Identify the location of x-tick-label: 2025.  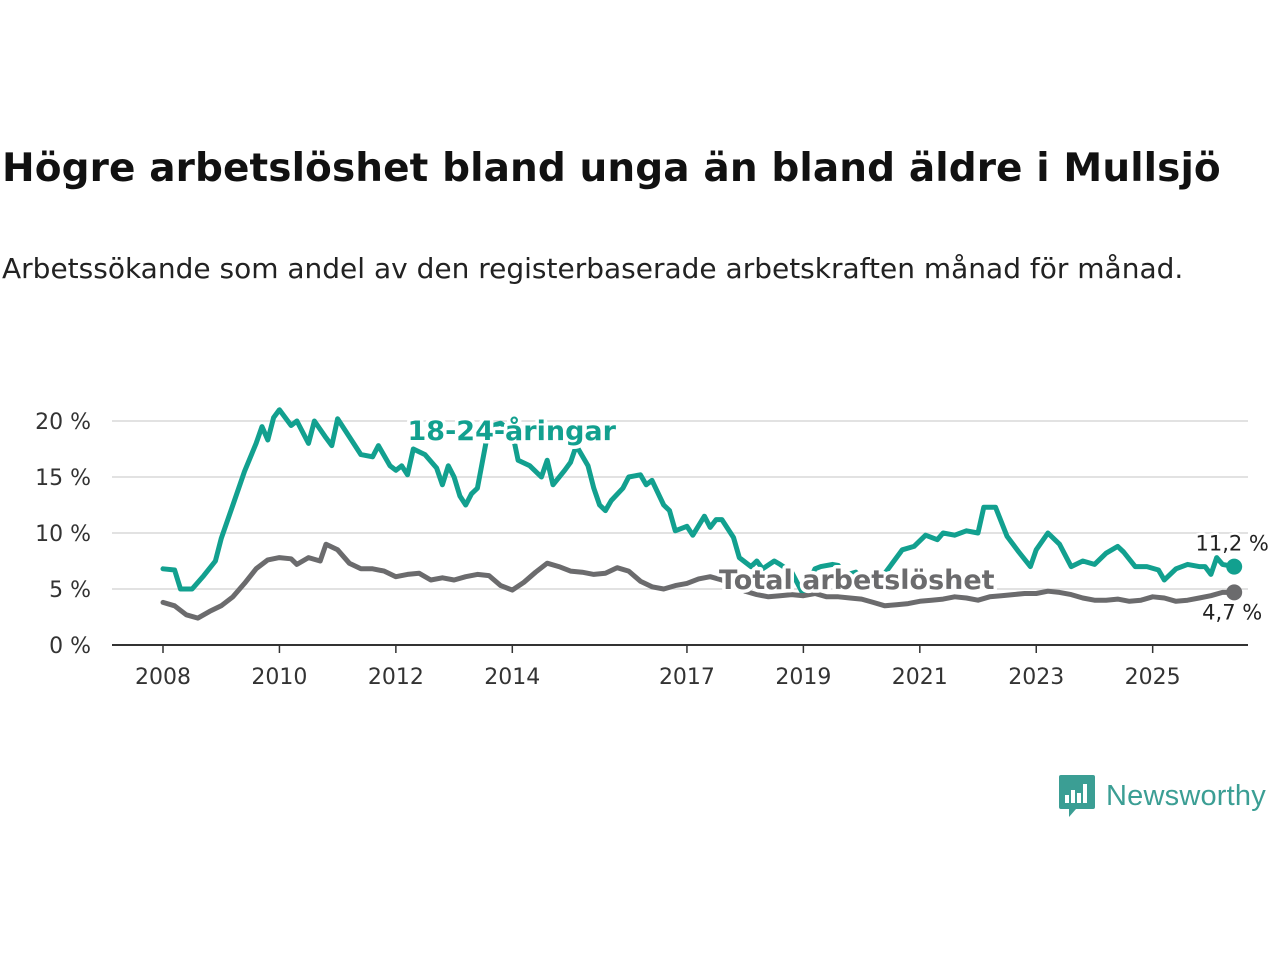
(1153, 677).